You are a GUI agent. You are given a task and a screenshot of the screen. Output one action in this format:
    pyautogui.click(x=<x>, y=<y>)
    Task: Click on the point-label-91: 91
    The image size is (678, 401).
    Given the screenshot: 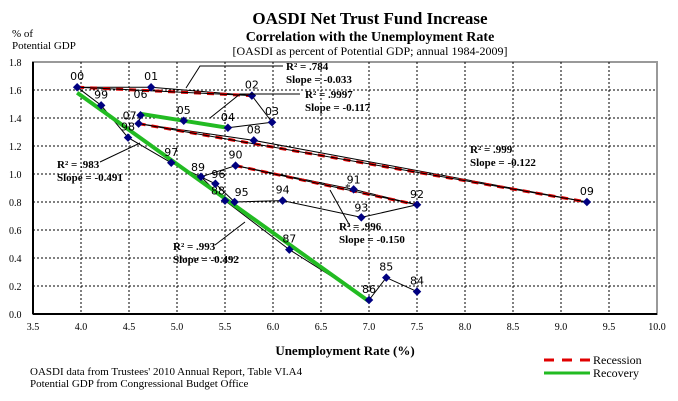 What is the action you would take?
    pyautogui.click(x=354, y=179)
    